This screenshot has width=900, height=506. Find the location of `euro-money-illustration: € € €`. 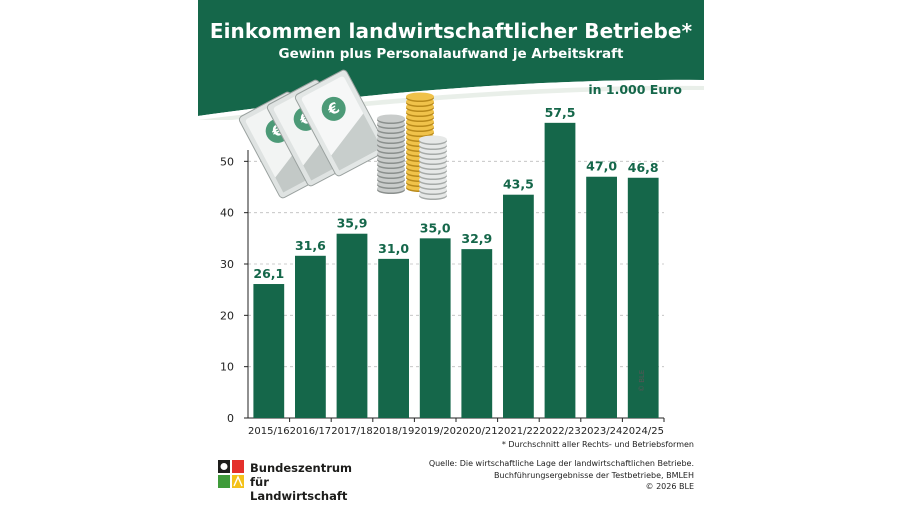

euro-money-illustration: € € € is located at coordinates (342, 134).